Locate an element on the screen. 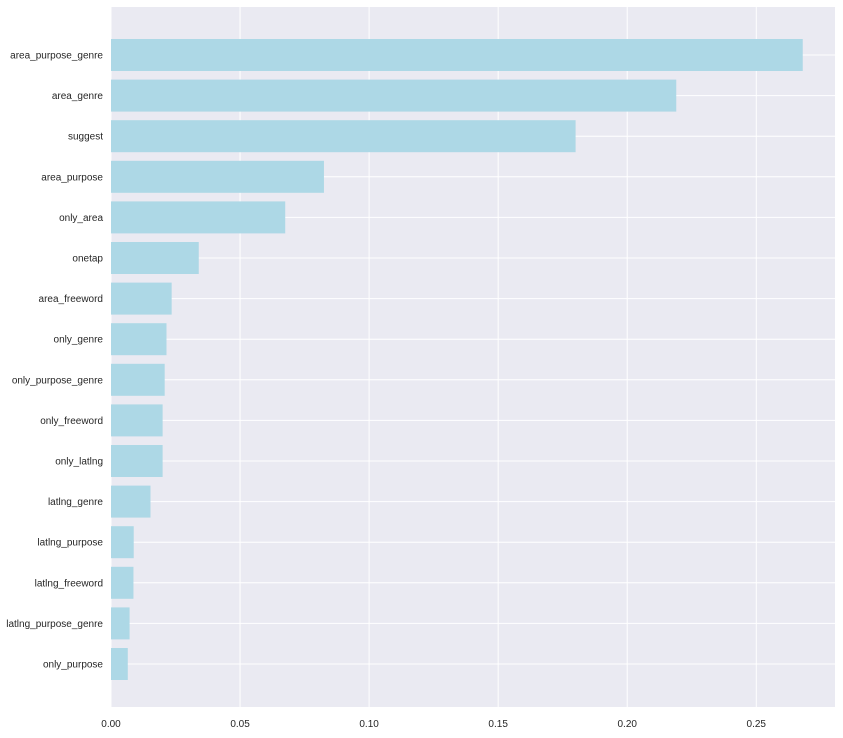 The image size is (843, 738). category-label: only_latlng is located at coordinates (79, 462).